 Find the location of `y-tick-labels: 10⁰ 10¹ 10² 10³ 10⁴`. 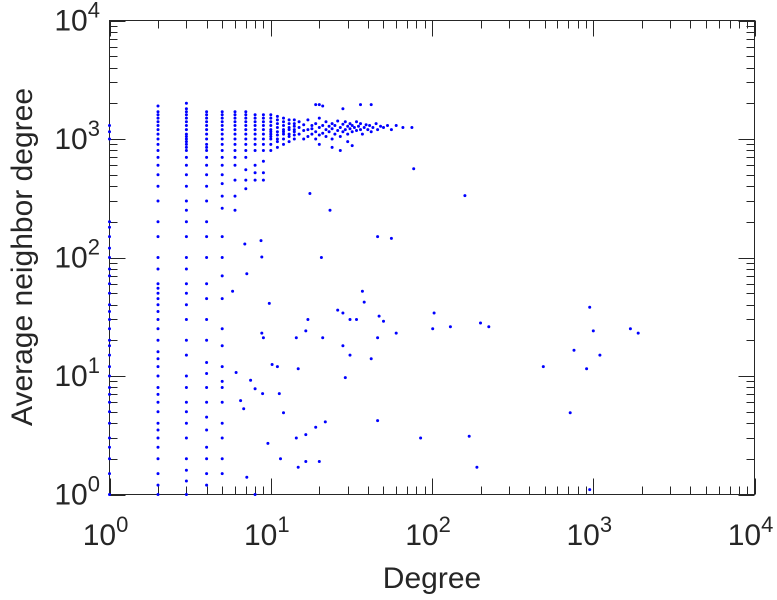

y-tick-labels: 10⁰ 10¹ 10² 10³ 10⁴ is located at coordinates (77, 256).